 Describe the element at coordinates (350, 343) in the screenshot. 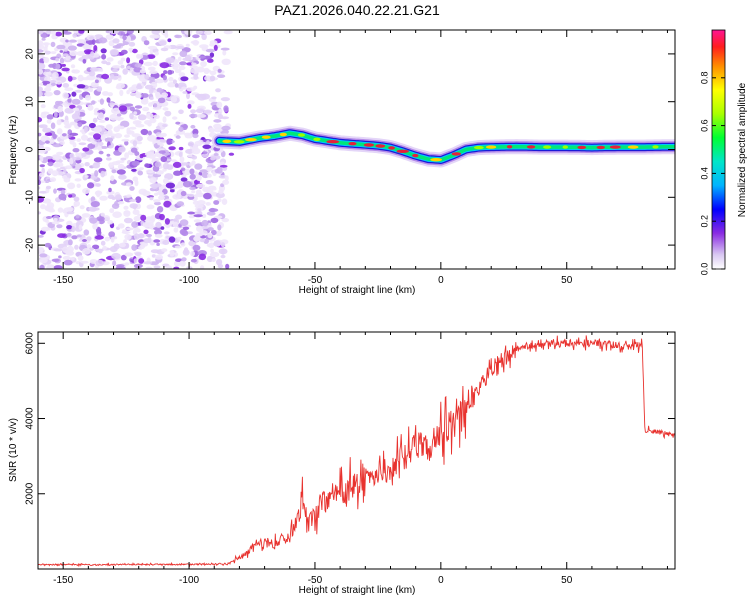

I see `snr-y-tick: 6000` at that location.